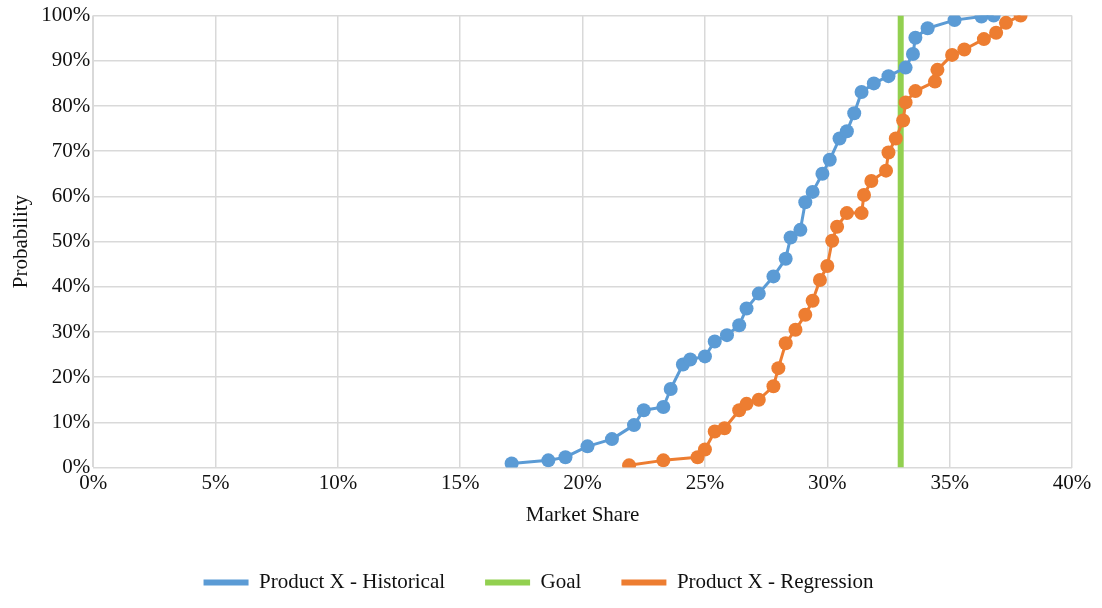  Describe the element at coordinates (1072, 481) in the screenshot. I see `x-tick-label: 40%` at that location.